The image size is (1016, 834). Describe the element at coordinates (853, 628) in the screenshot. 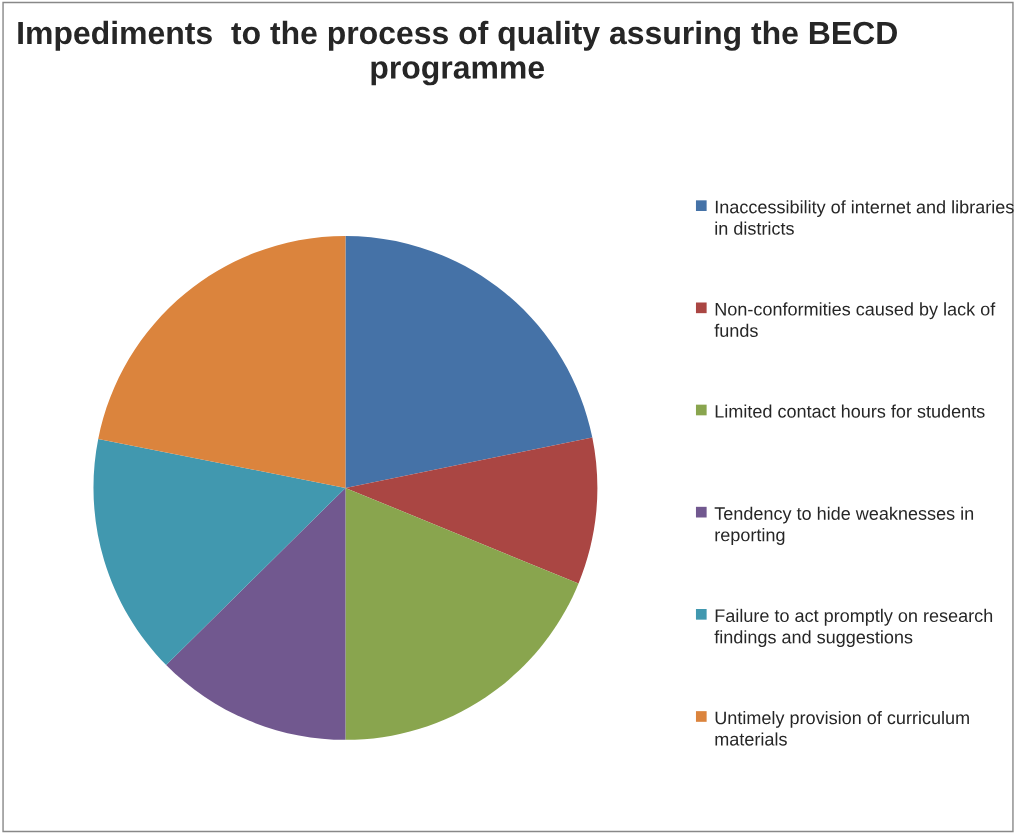

I see `legend-label: Failure to act promptly on research findings and suggestions` at that location.